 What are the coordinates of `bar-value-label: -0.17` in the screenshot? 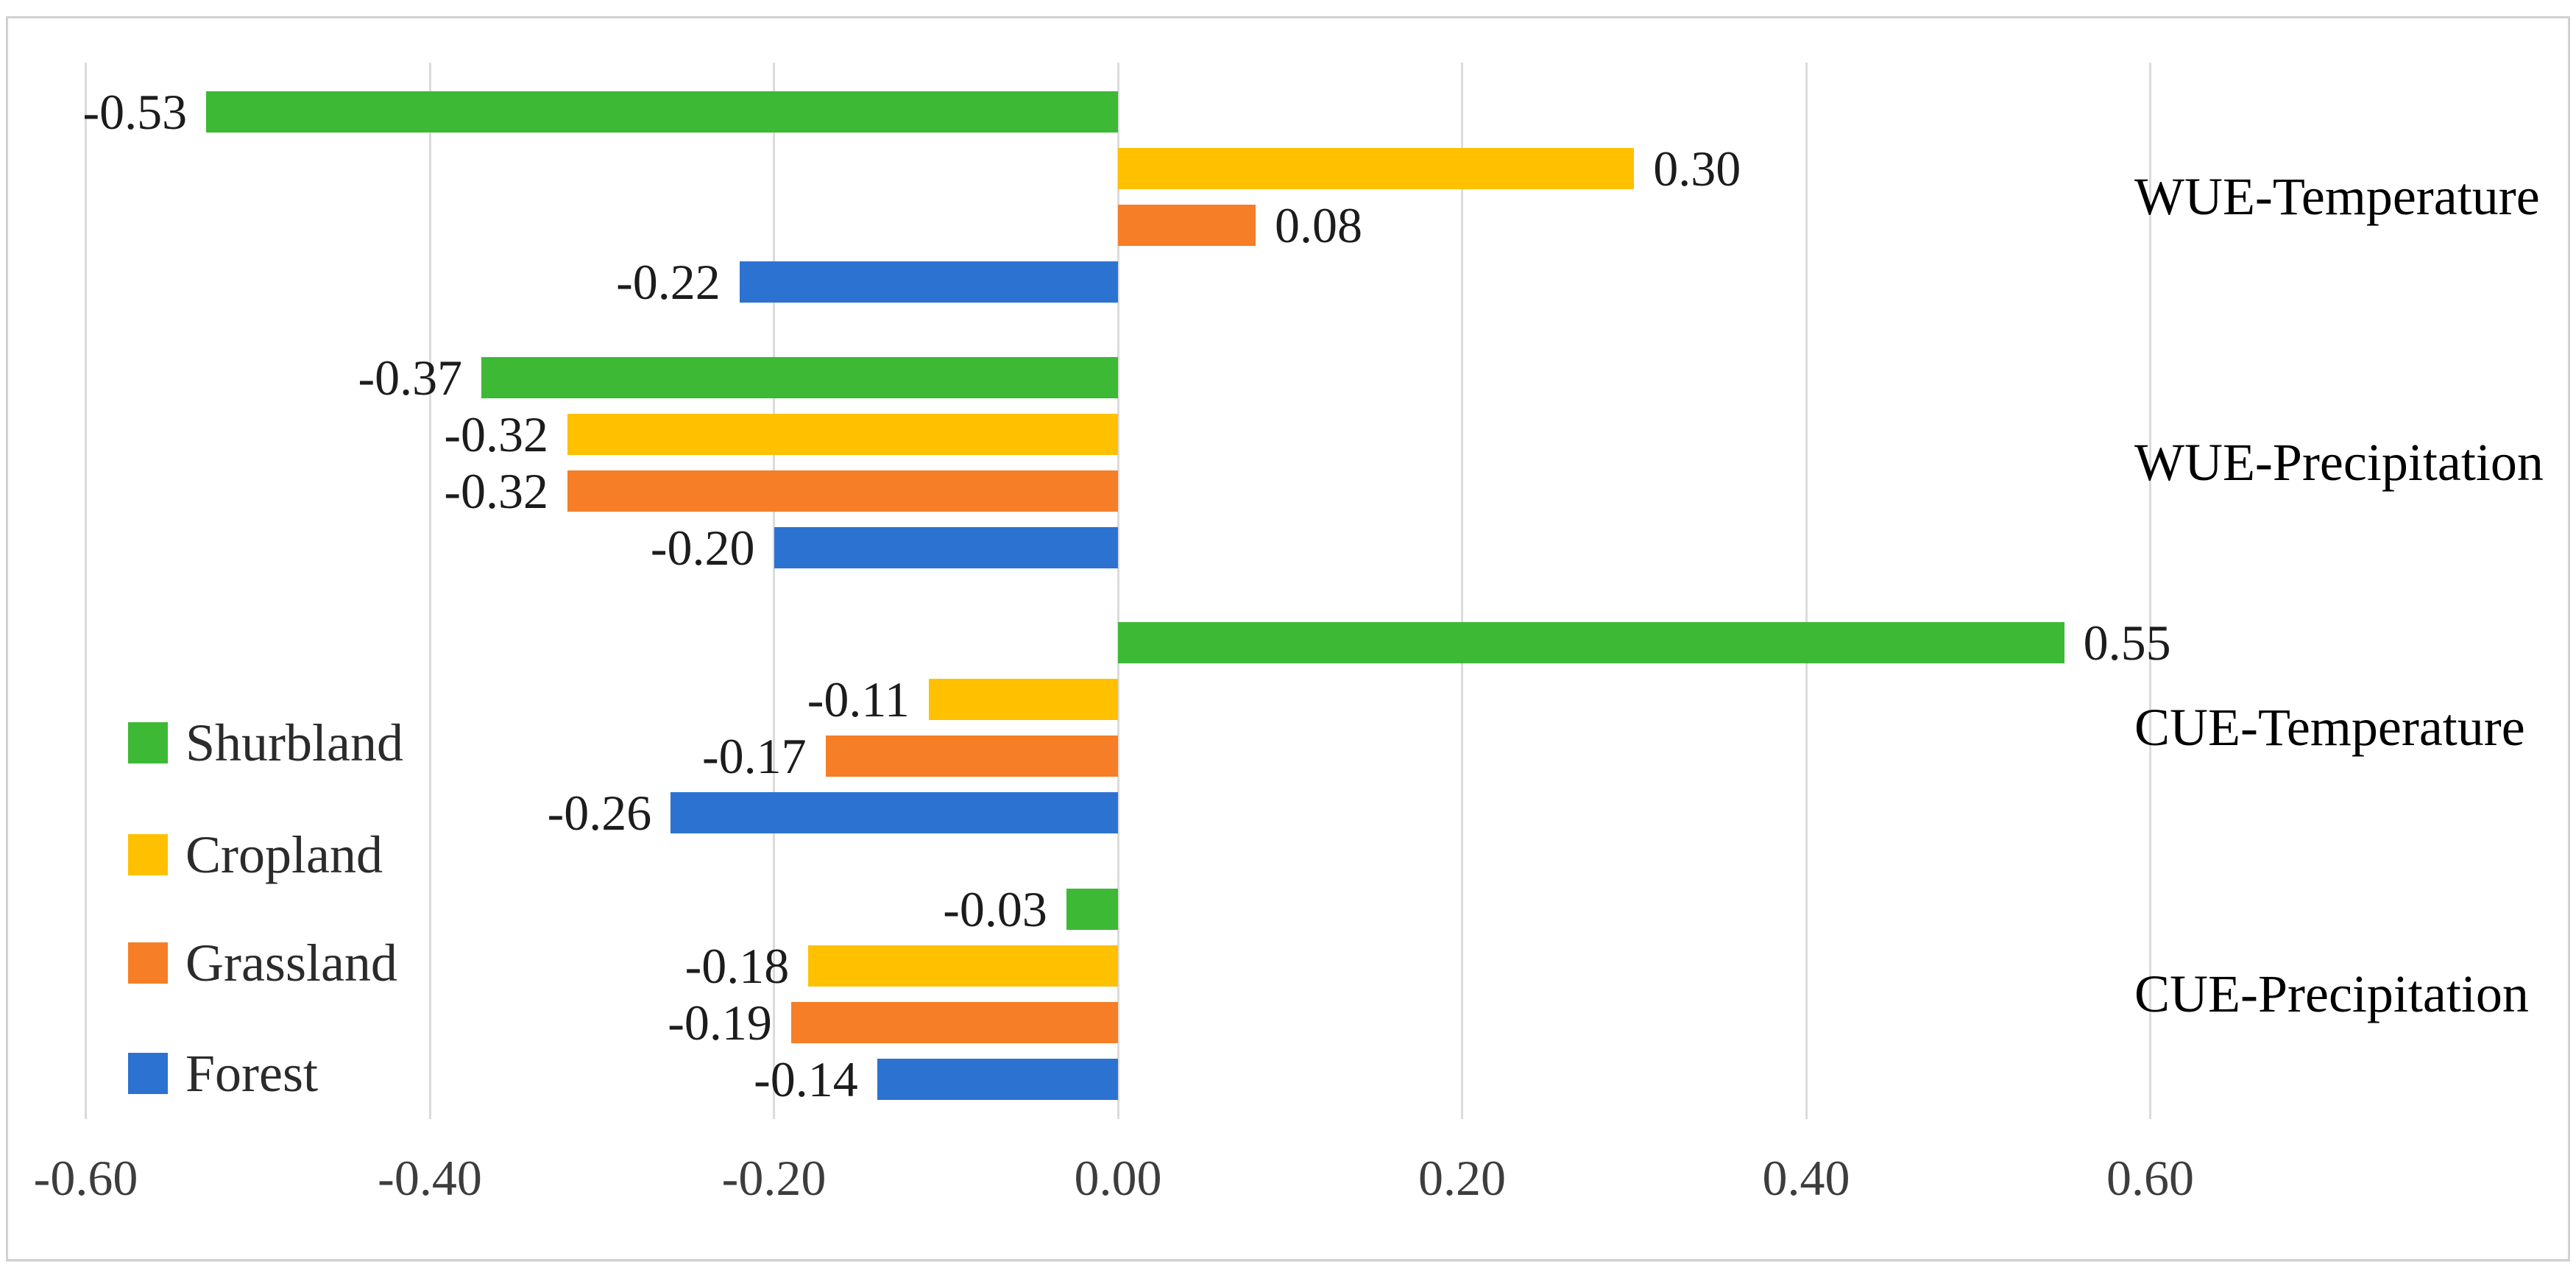 It's located at (754, 755).